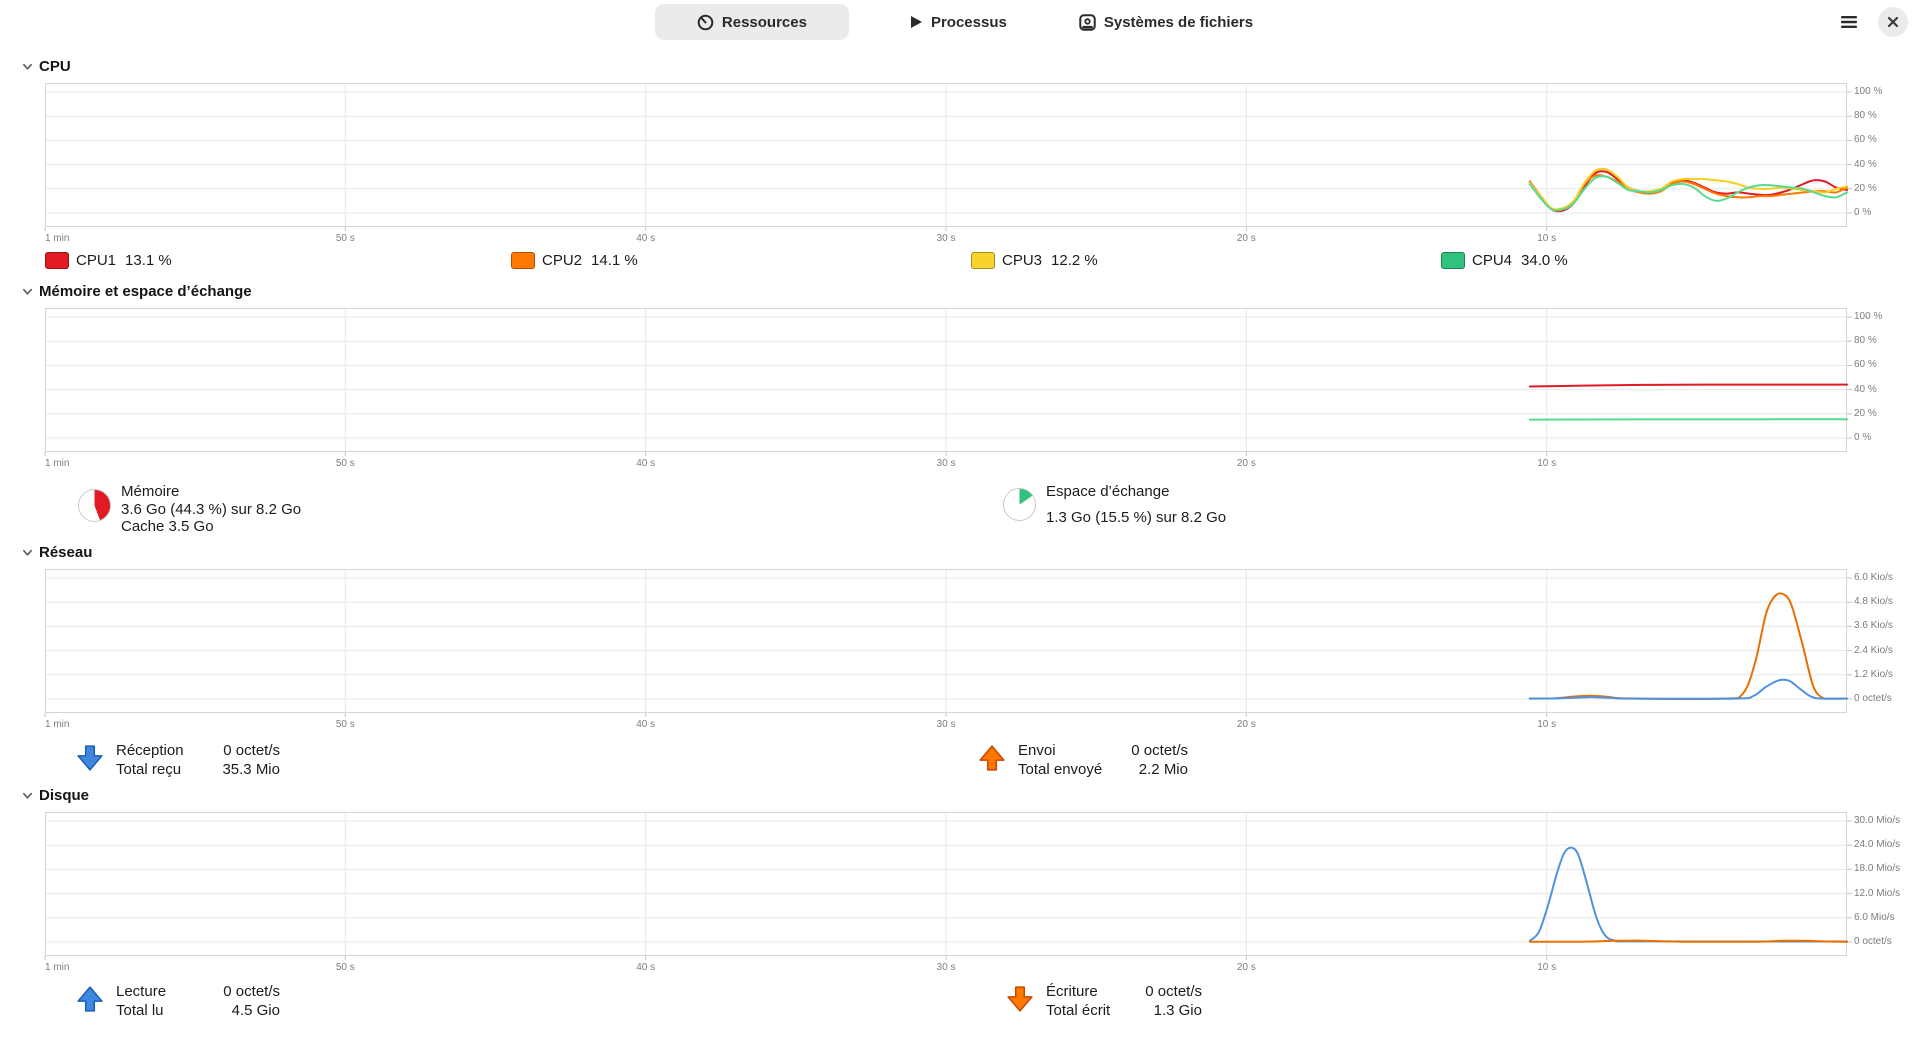 The image size is (1920, 1048). I want to click on y-axis-tick-label: 30.0 Mio/s, so click(1877, 820).